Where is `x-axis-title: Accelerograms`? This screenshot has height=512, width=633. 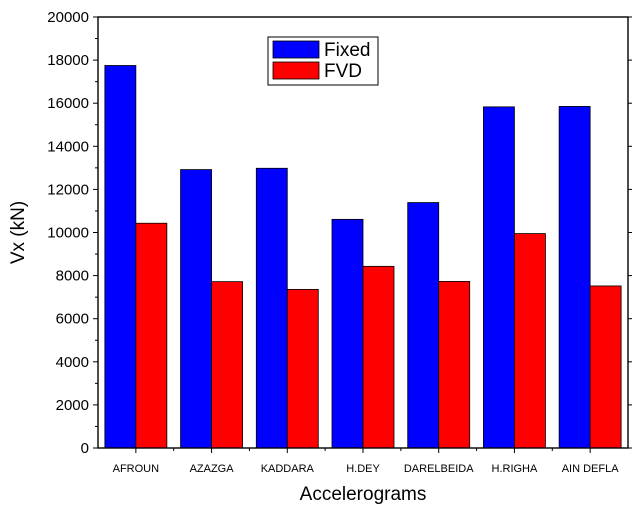
x-axis-title: Accelerograms is located at coordinates (363, 494).